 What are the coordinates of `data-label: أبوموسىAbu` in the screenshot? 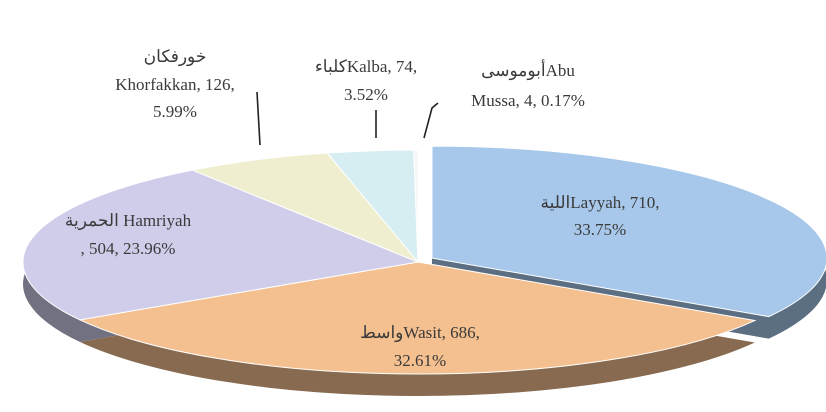 It's located at (528, 70).